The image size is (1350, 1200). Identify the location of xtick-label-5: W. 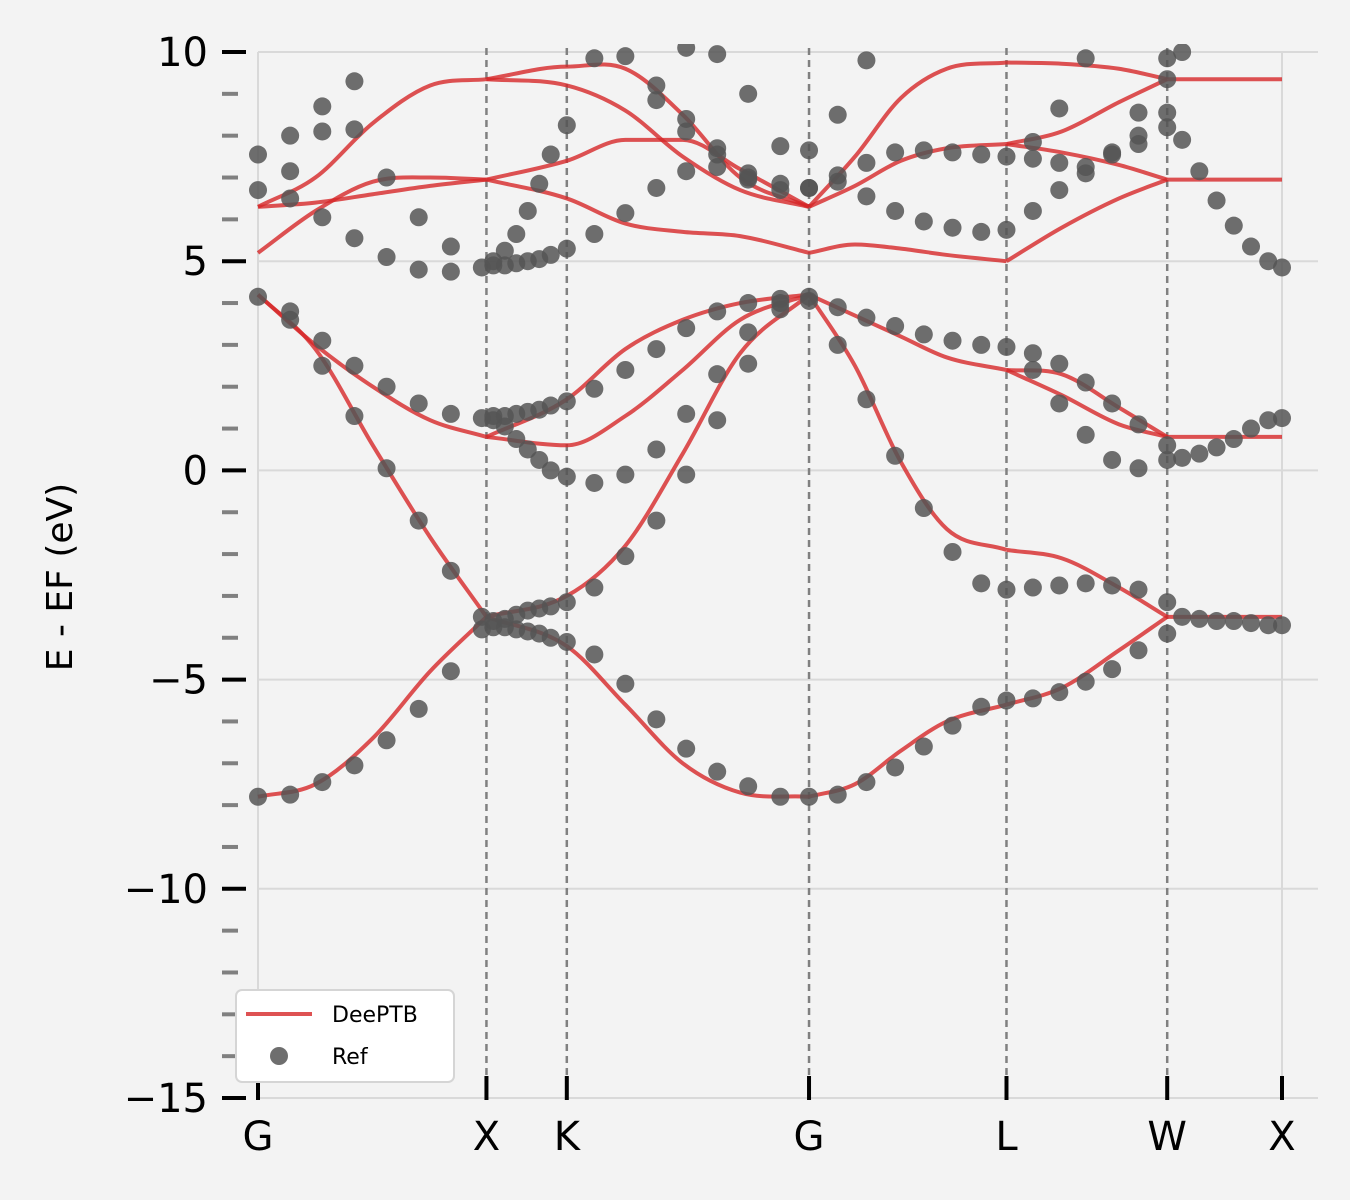
(1167, 1137).